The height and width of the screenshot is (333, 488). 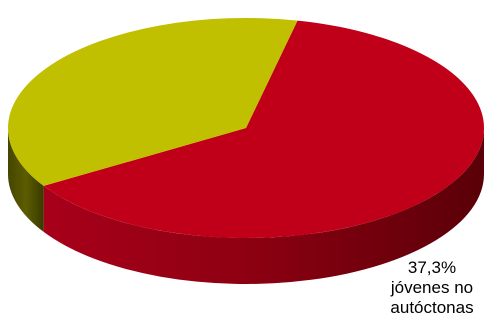 I want to click on slice-data-label: 37,3% jóvenes no autóctonas, so click(x=432, y=288).